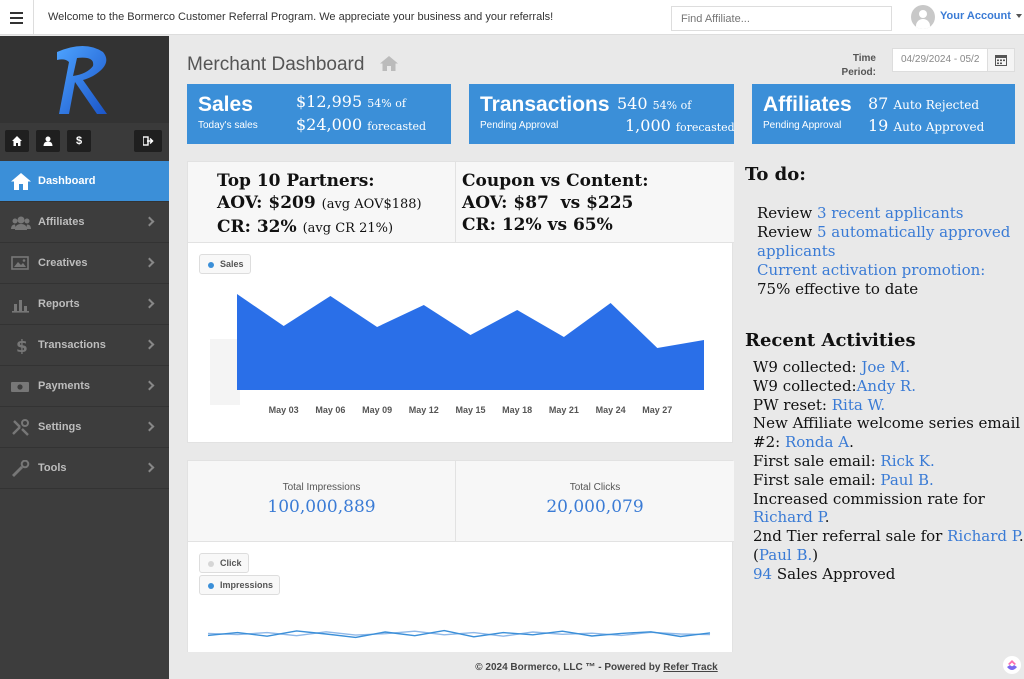  I want to click on recent-applicants-link: 3 recent applicants, so click(890, 213).